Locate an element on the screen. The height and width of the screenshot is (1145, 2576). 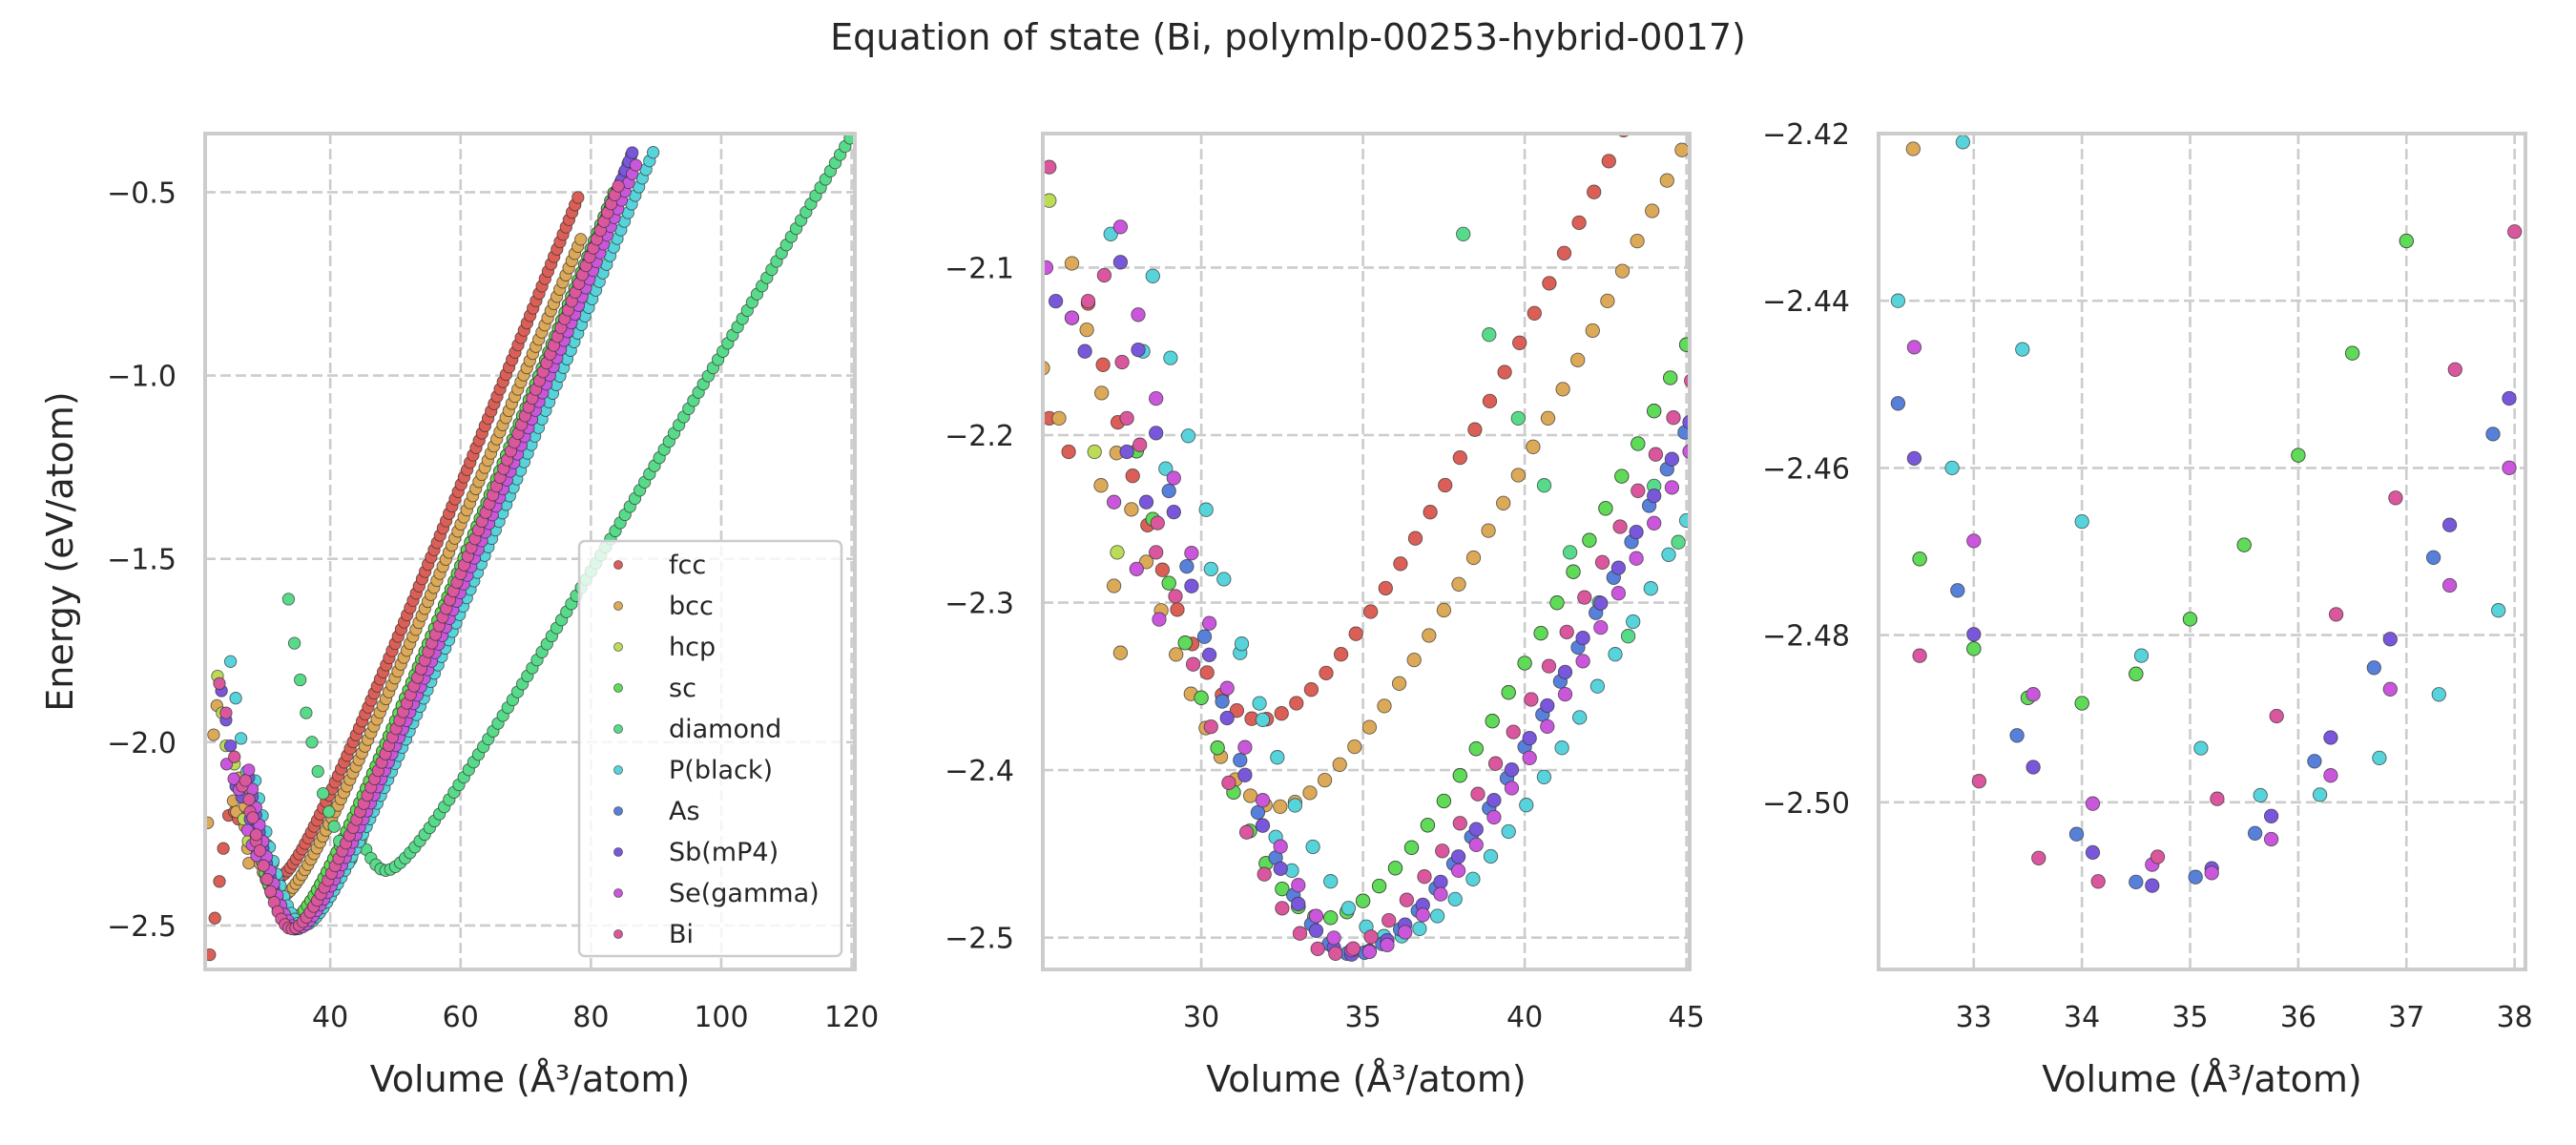
legend-label: sc is located at coordinates (682, 689).